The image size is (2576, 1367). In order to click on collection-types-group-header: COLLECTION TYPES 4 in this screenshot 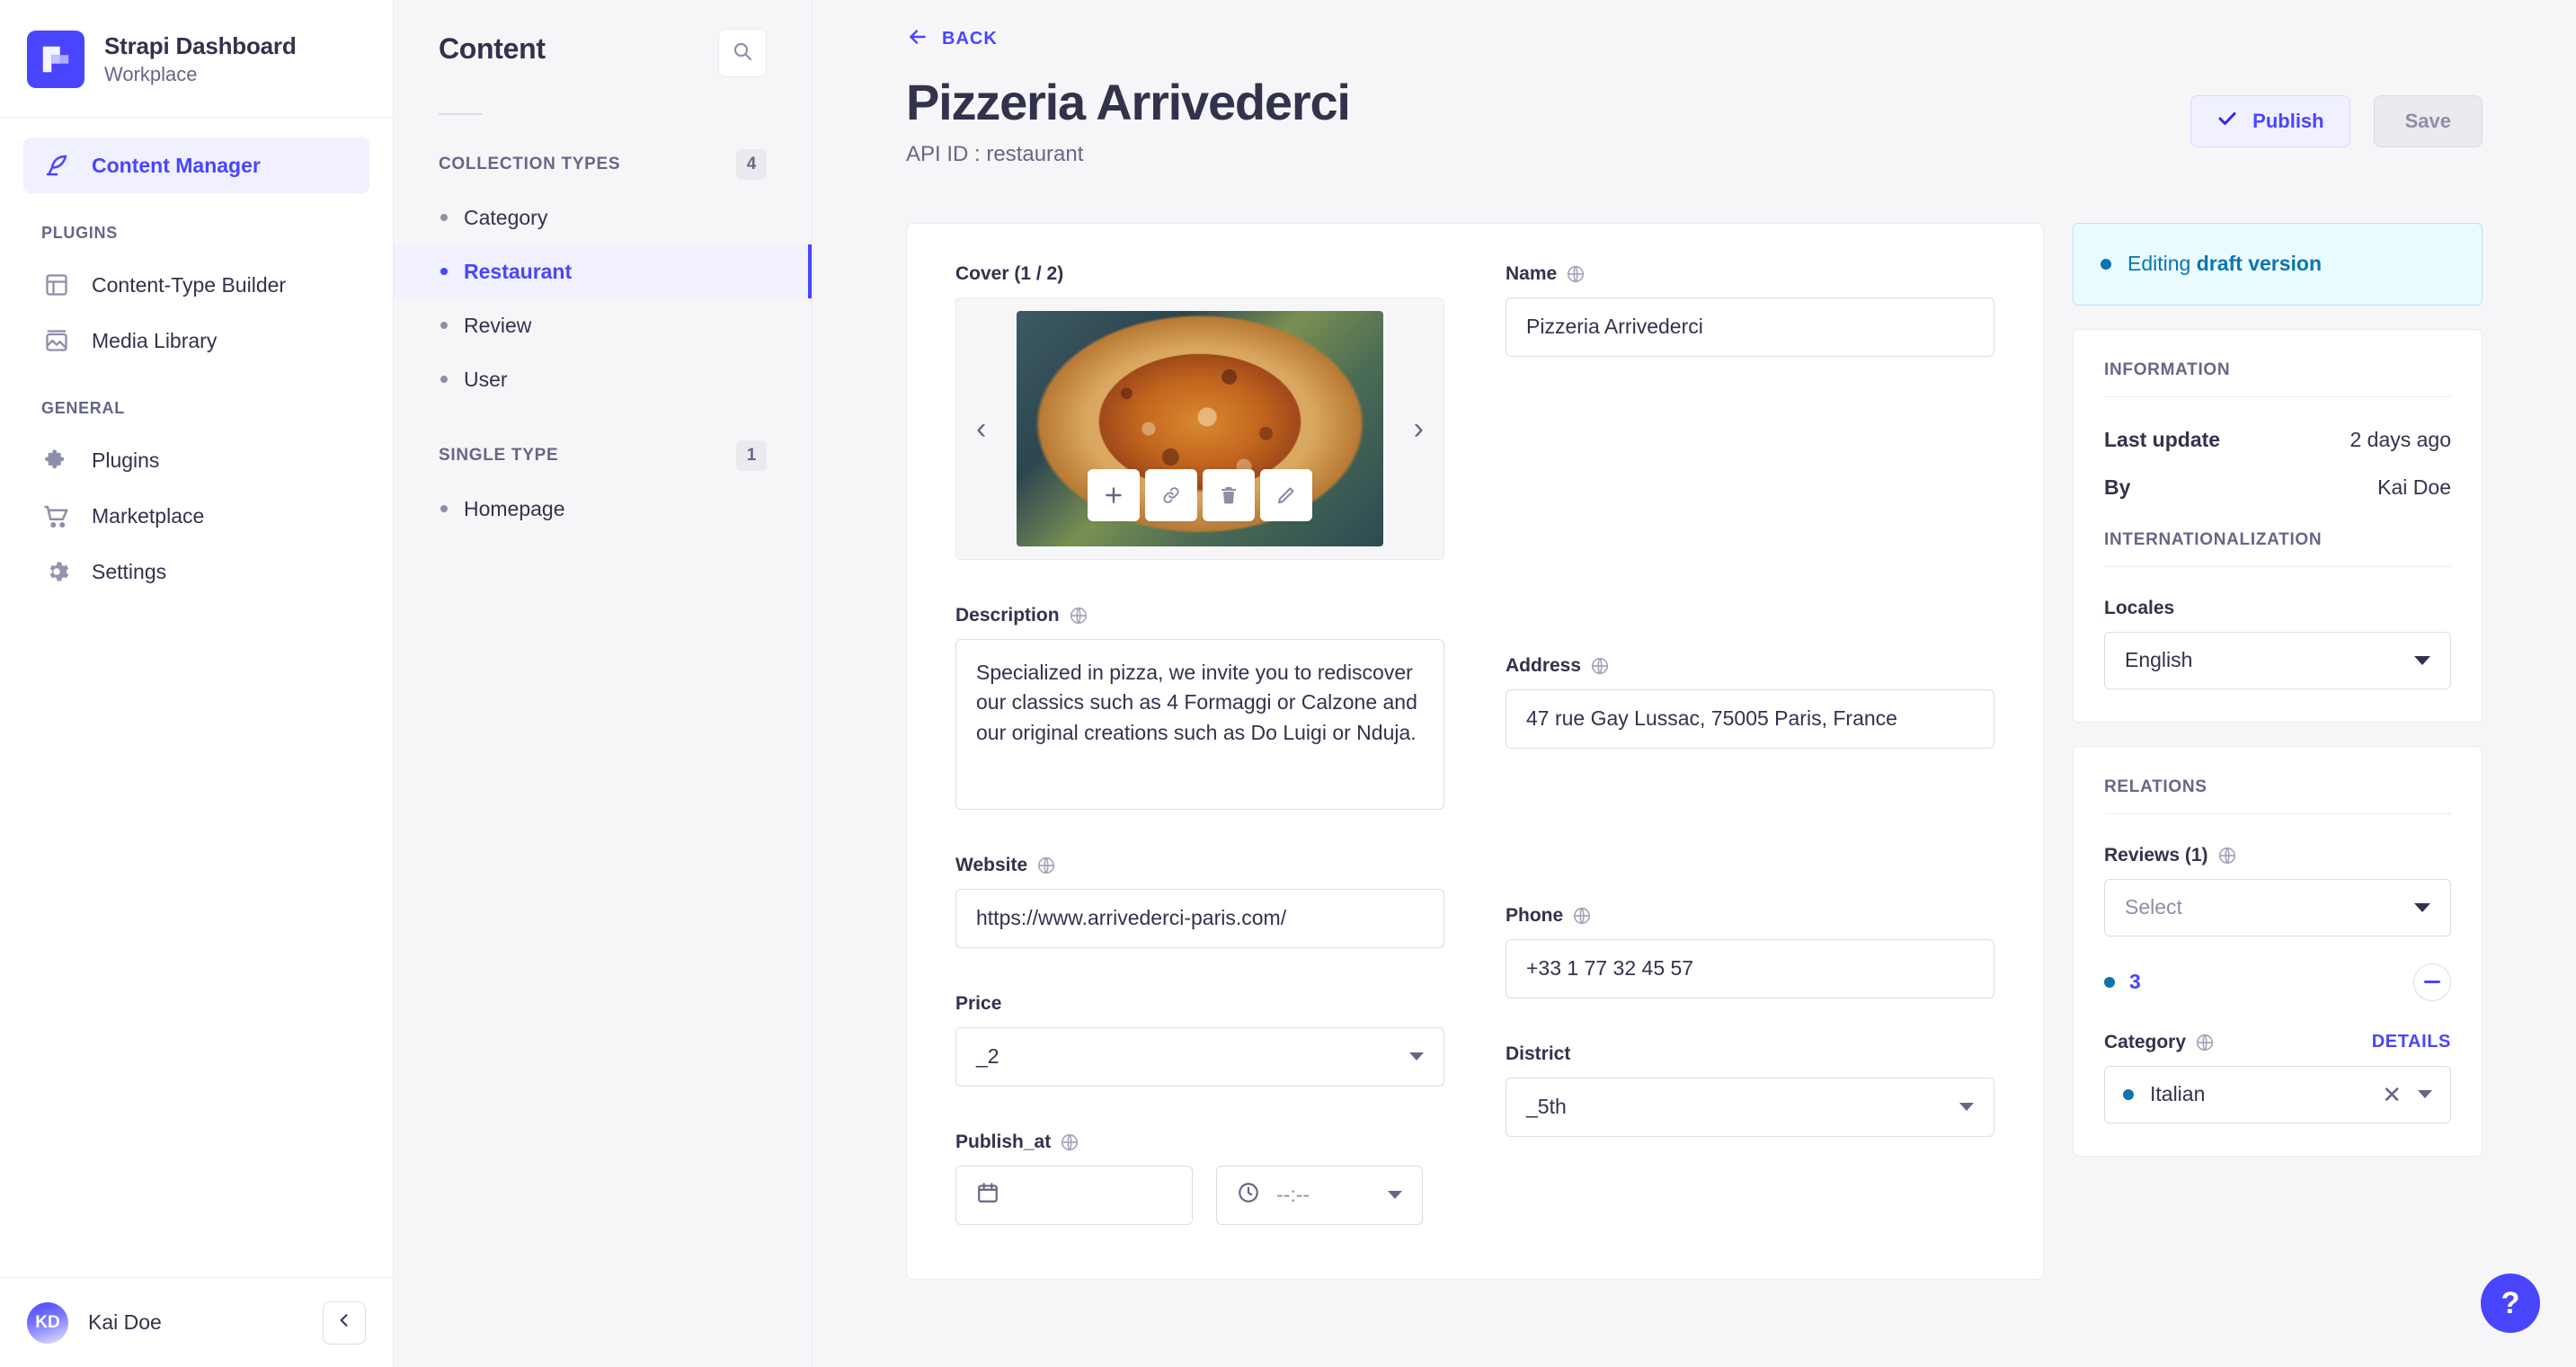, I will do `click(603, 153)`.